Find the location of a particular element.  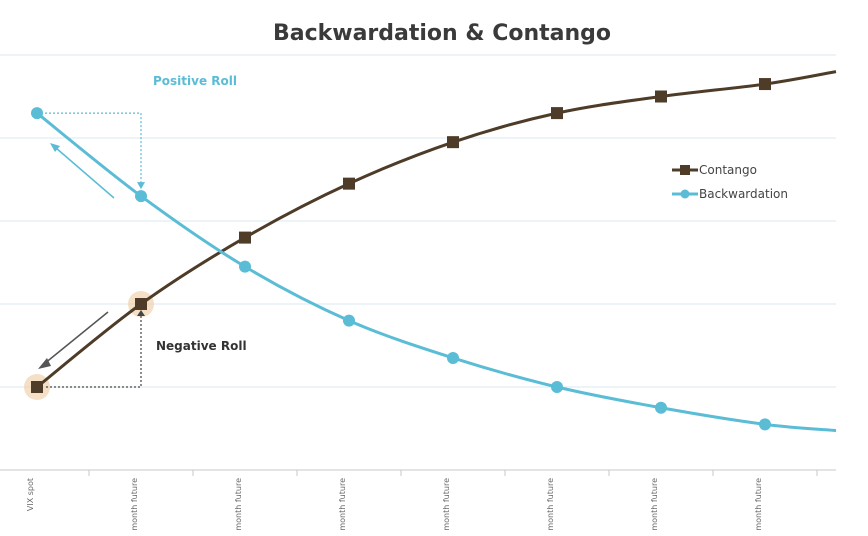

negative-roll-arrowhead is located at coordinates (141, 313).